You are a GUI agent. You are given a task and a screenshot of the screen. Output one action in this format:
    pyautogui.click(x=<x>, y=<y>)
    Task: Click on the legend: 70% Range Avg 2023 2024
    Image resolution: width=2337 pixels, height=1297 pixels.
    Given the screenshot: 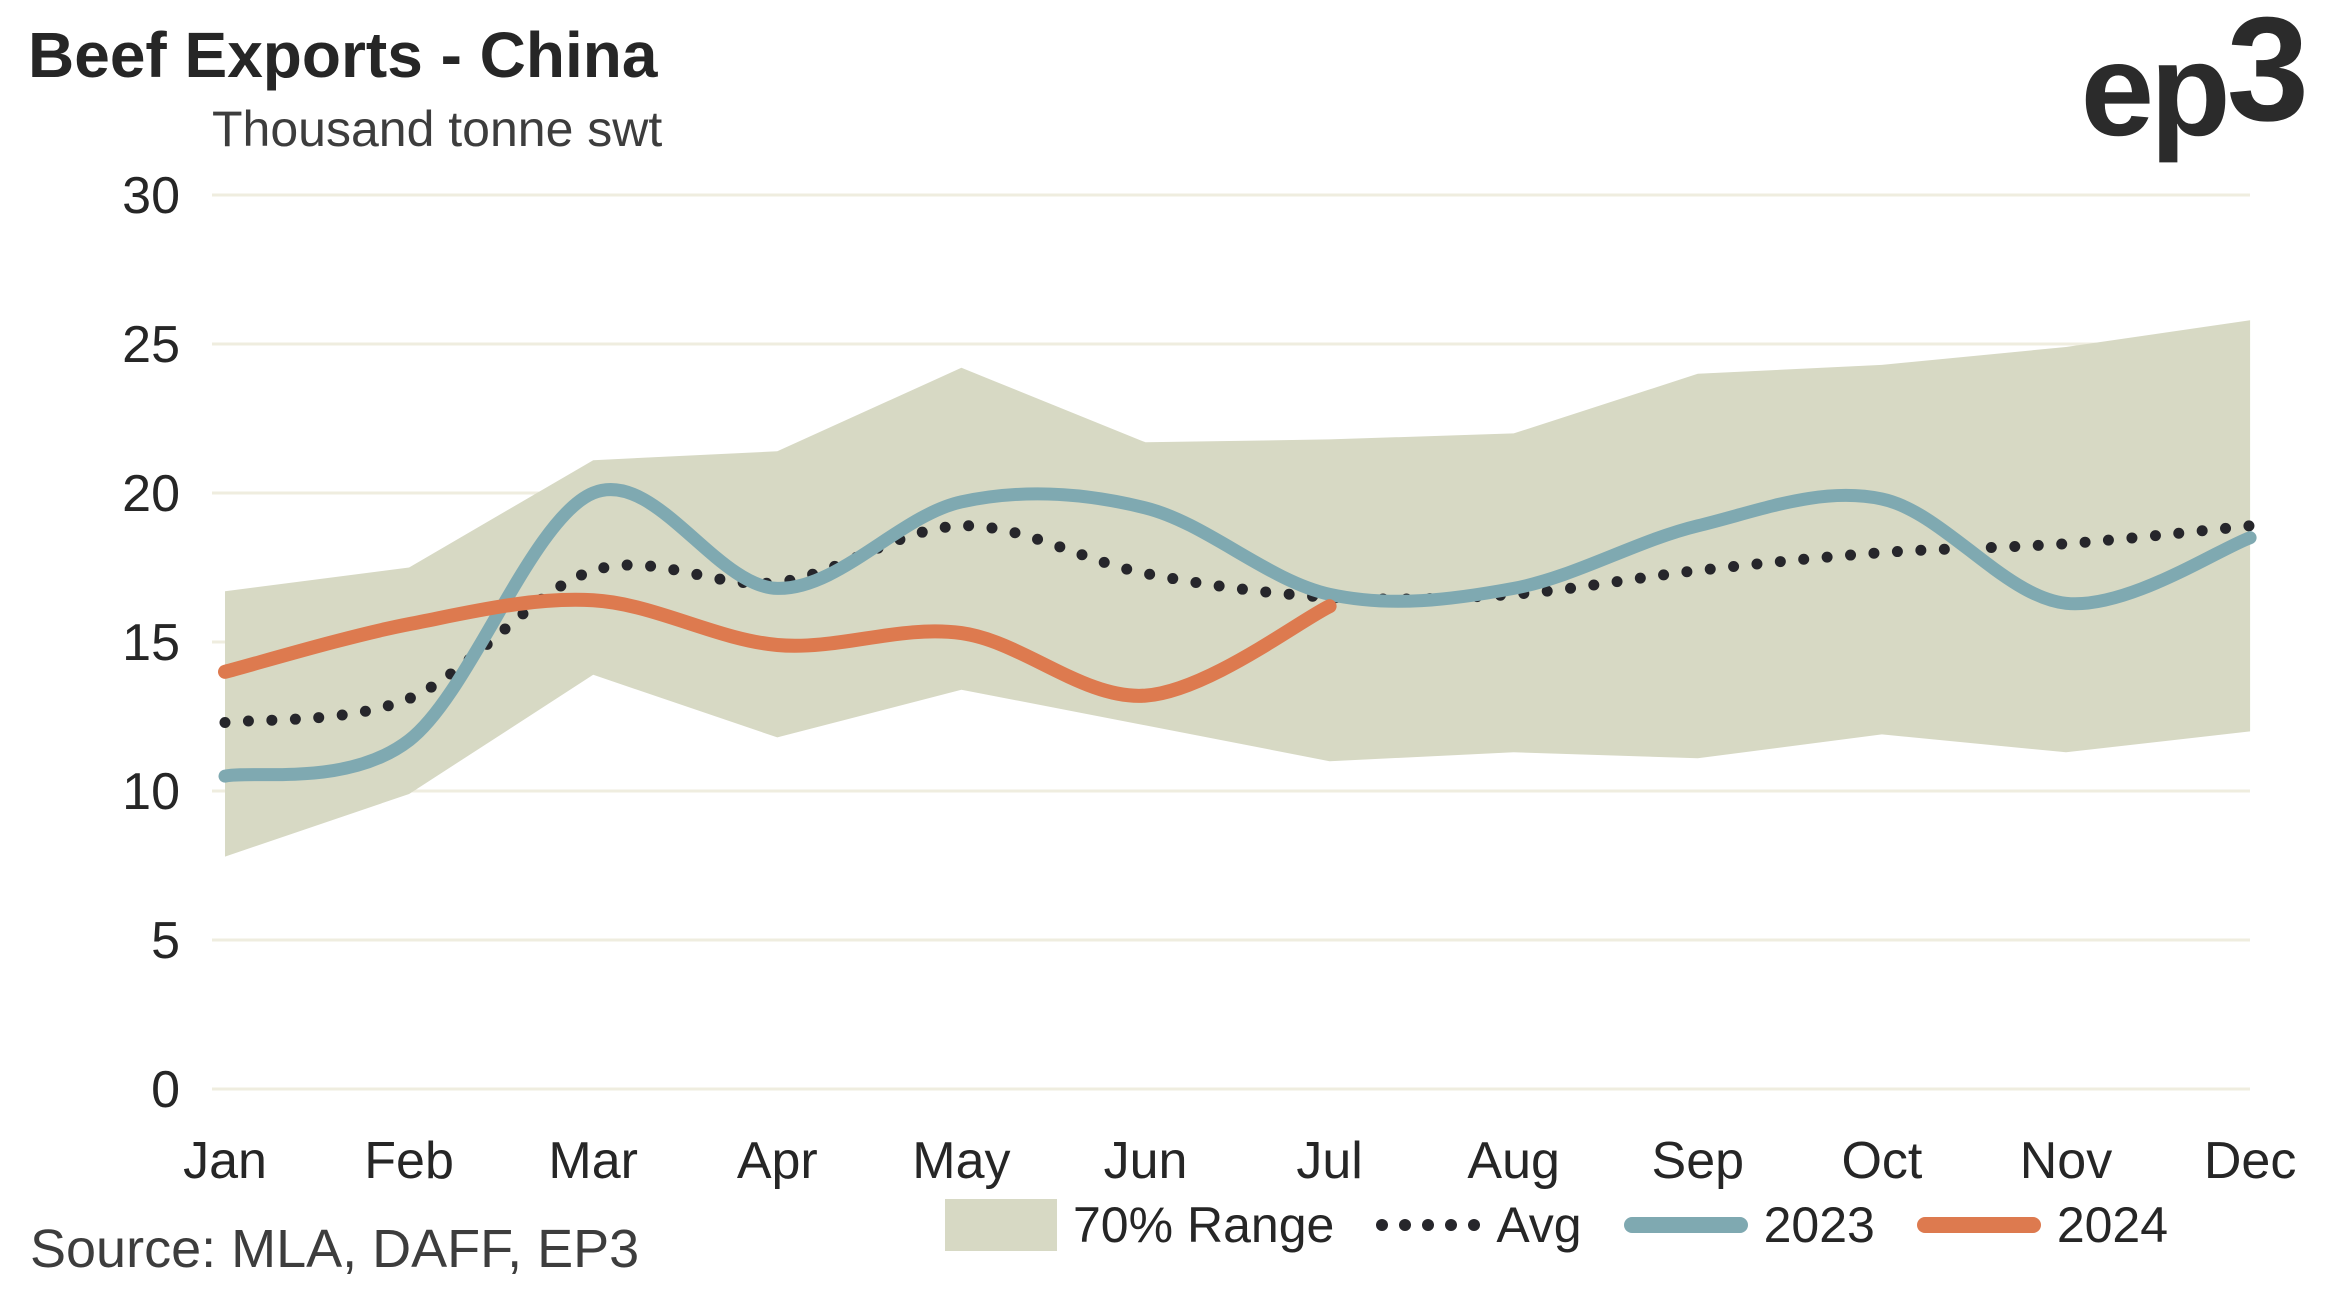 What is the action you would take?
    pyautogui.click(x=1556, y=1225)
    